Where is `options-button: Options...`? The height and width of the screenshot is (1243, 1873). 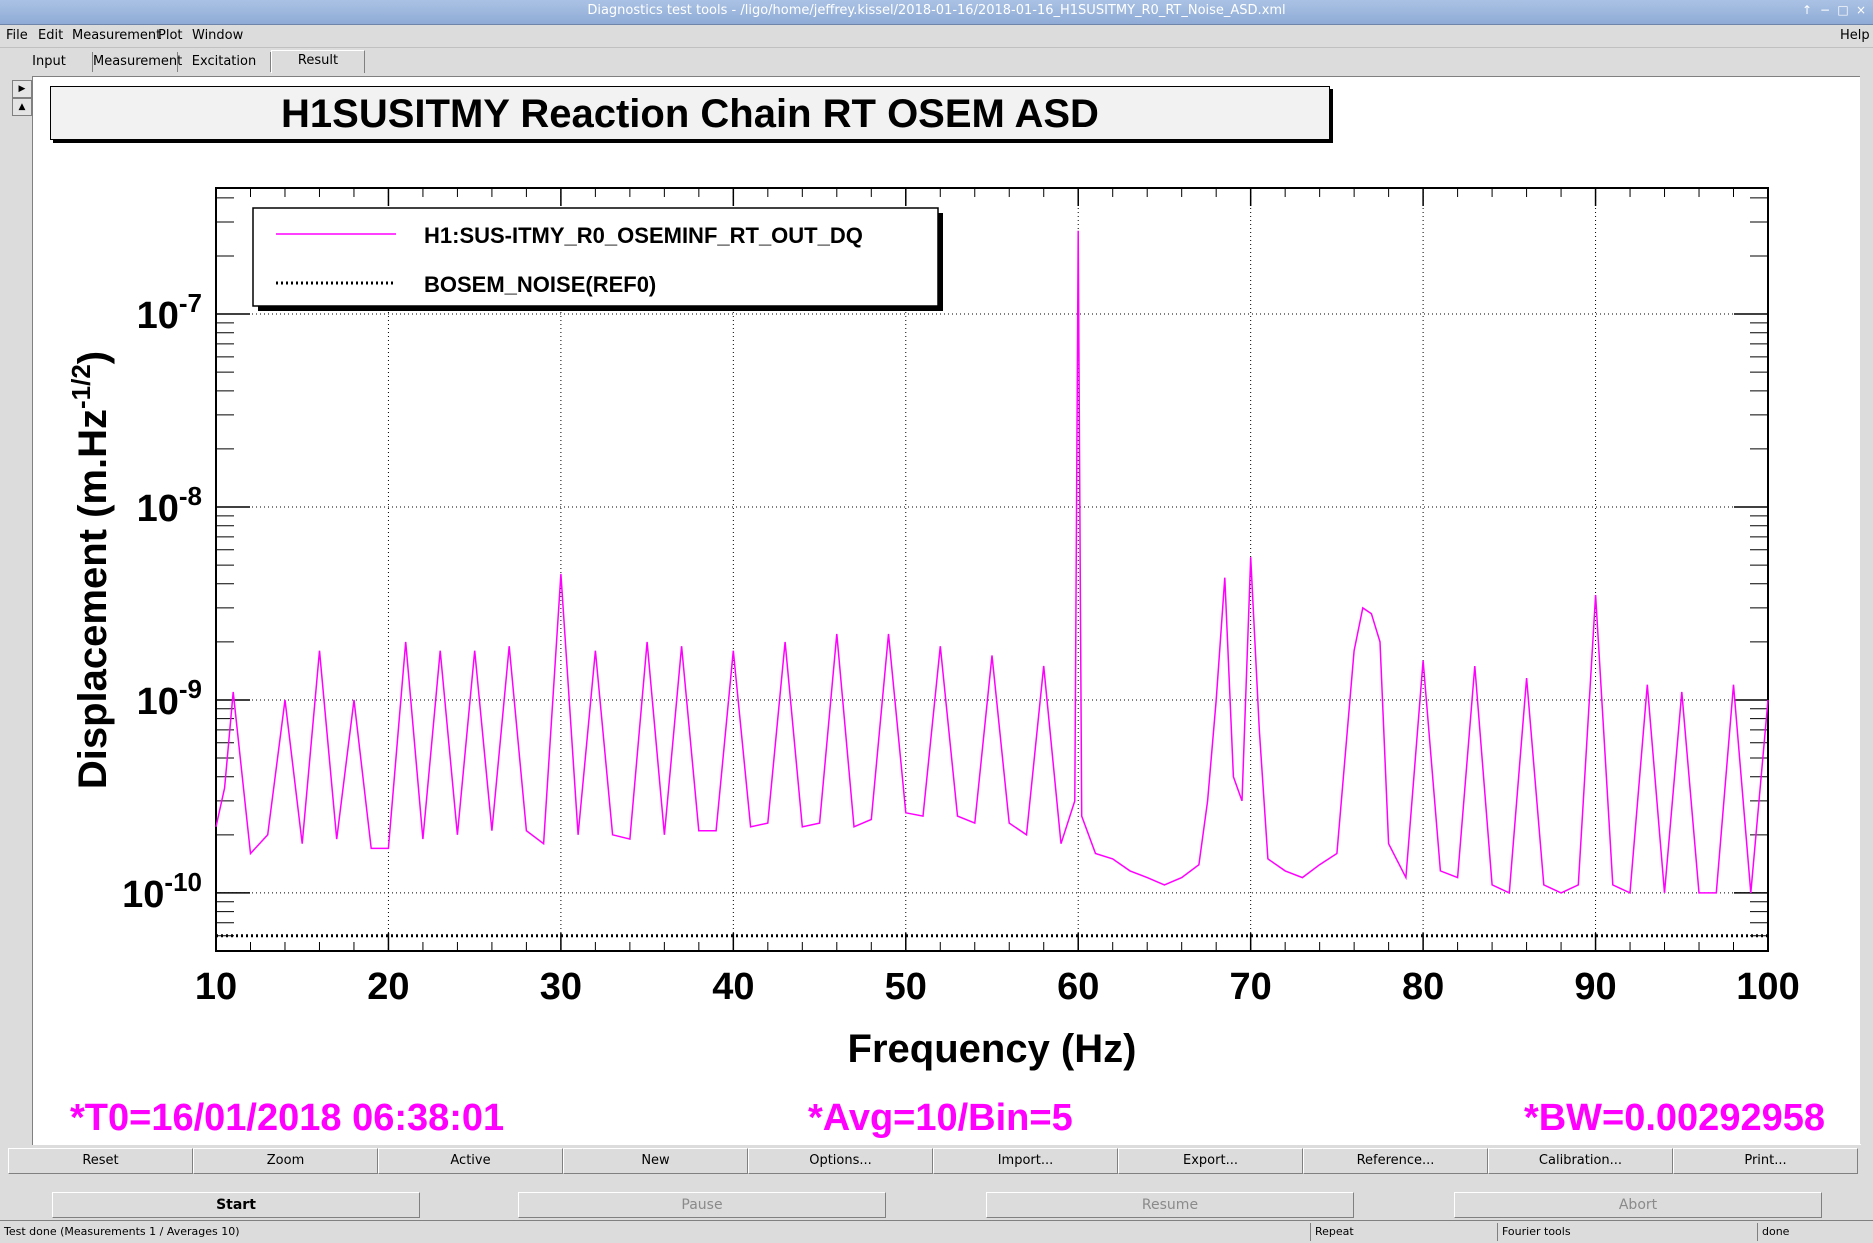 options-button: Options... is located at coordinates (840, 1161).